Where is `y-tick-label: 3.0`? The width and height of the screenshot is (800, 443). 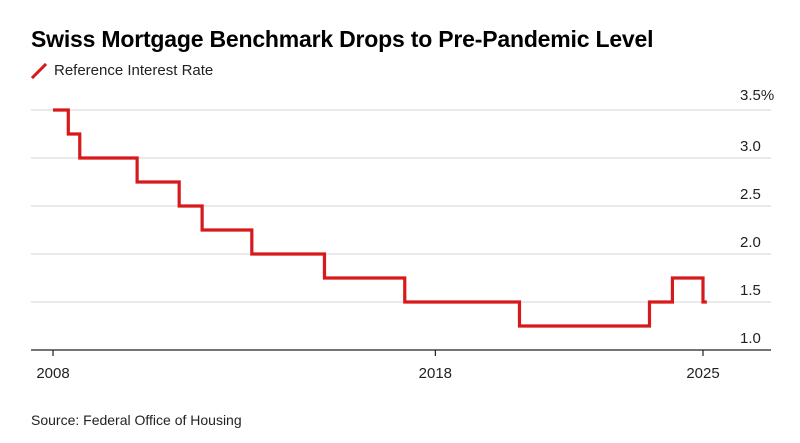
y-tick-label: 3.0 is located at coordinates (750, 146).